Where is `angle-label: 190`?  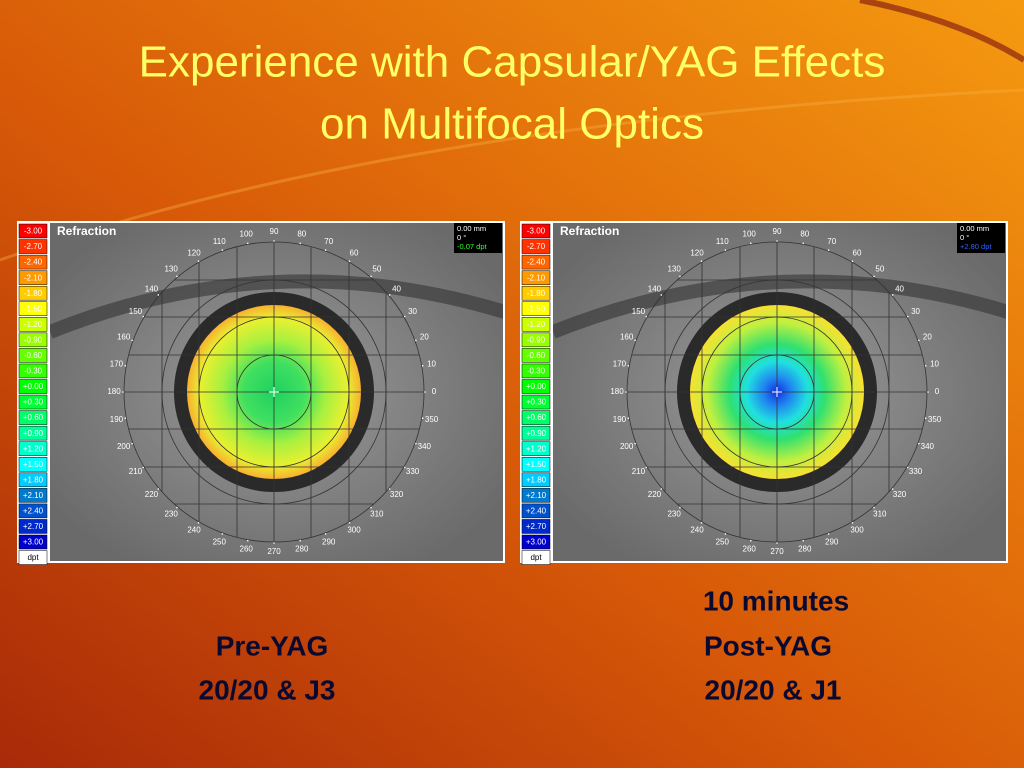 angle-label: 190 is located at coordinates (620, 419).